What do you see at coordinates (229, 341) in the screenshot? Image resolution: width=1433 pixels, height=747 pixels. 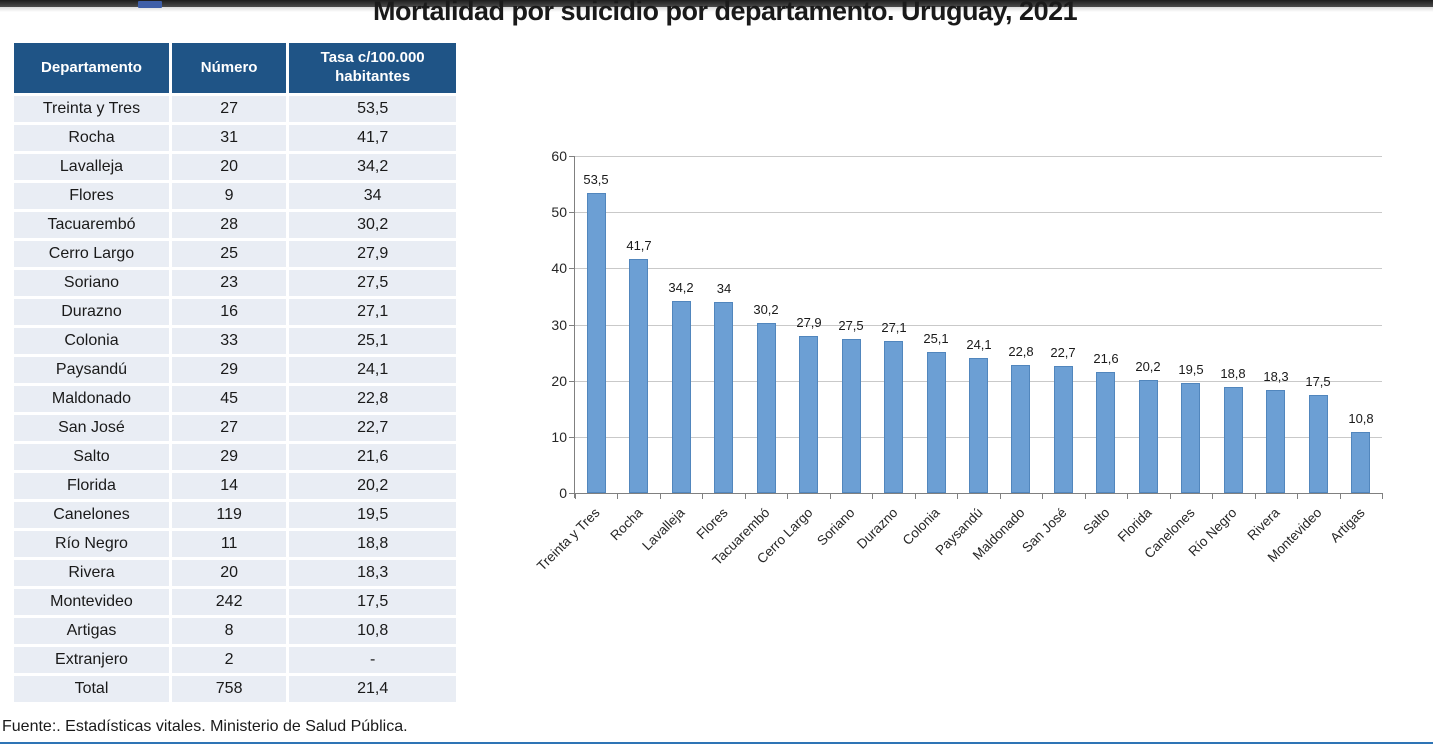 I see `table-cell: 33` at bounding box center [229, 341].